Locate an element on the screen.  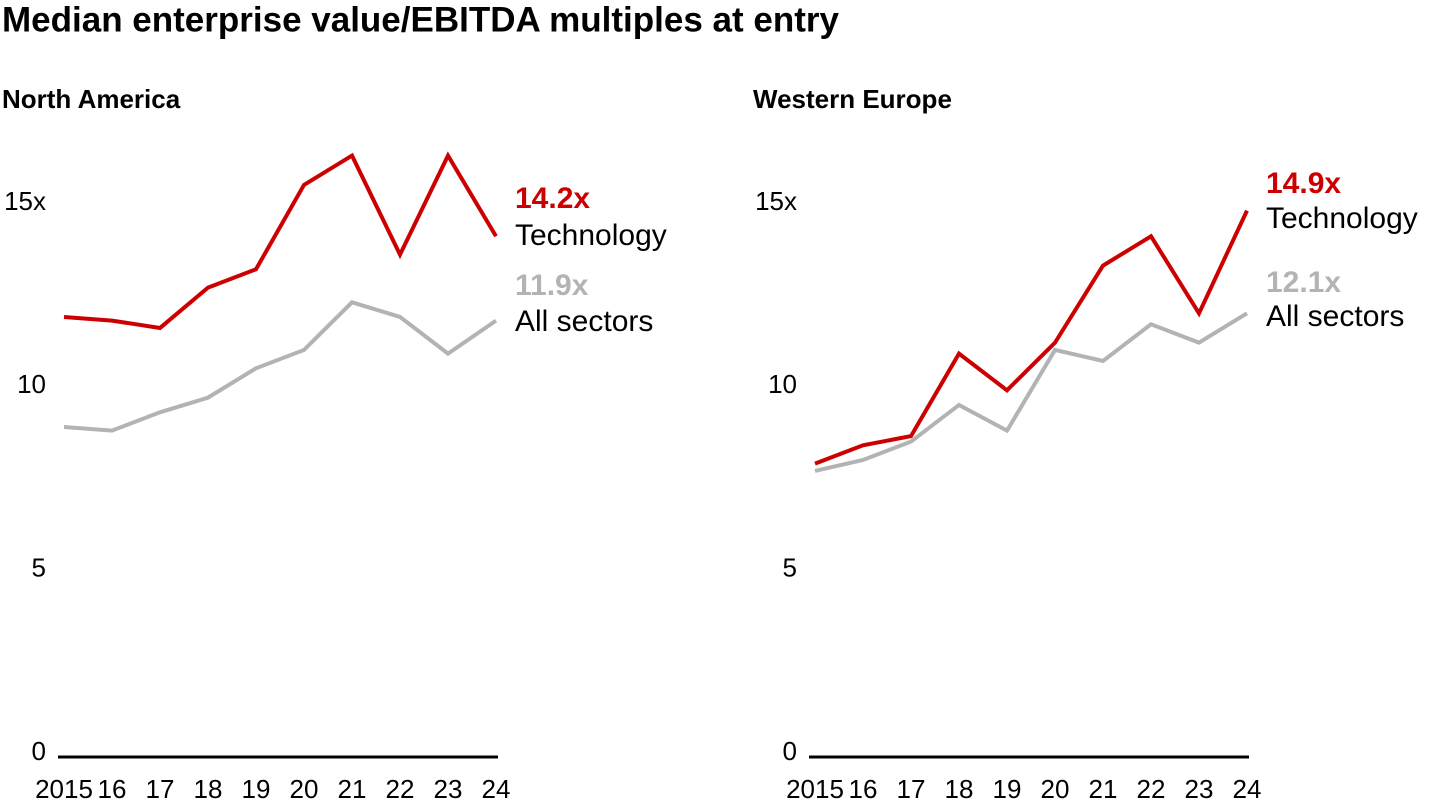
chart-subtitle: Western Europe is located at coordinates (852, 99).